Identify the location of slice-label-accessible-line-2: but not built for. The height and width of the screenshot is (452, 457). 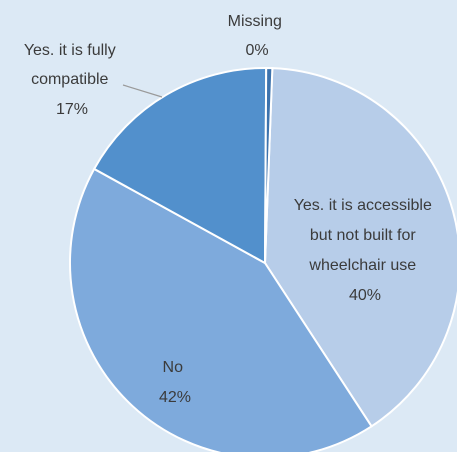
(363, 235).